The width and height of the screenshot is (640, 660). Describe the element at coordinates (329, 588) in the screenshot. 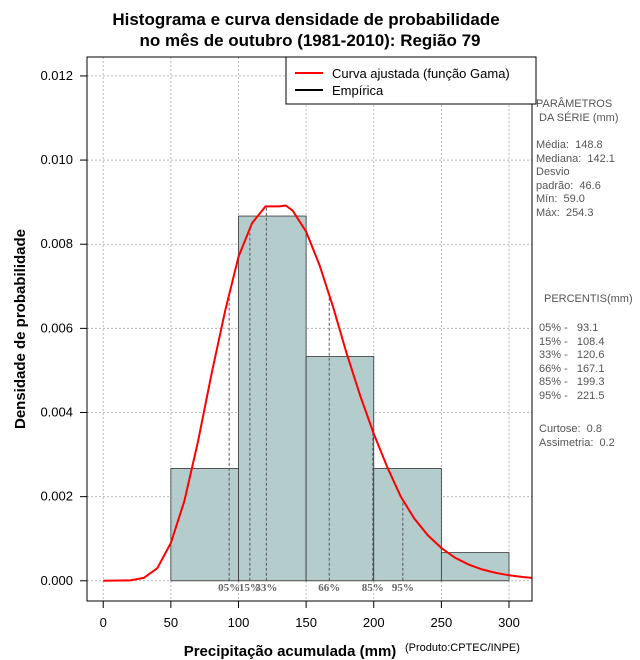

I see `percentile-label: 66%` at that location.